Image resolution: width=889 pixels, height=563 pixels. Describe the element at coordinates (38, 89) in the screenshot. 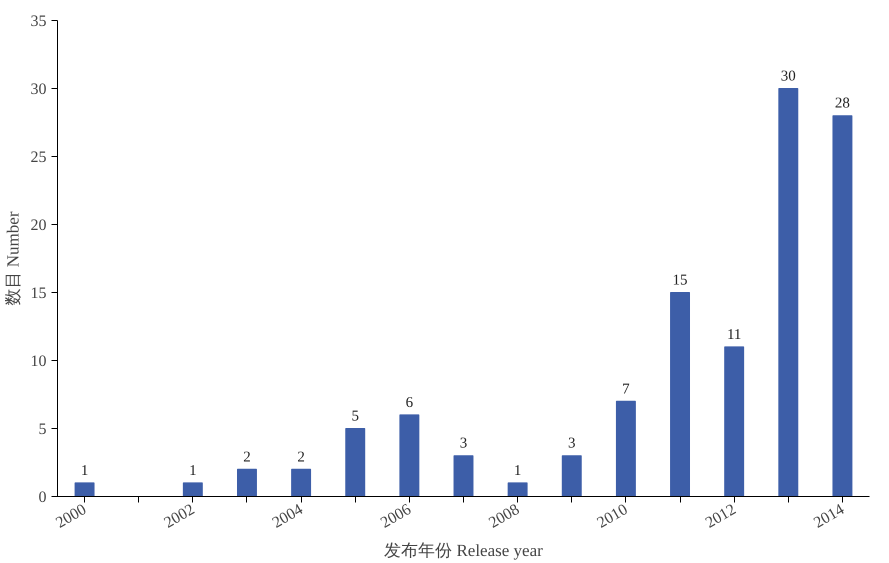

I see `y-tick-label: 30` at that location.